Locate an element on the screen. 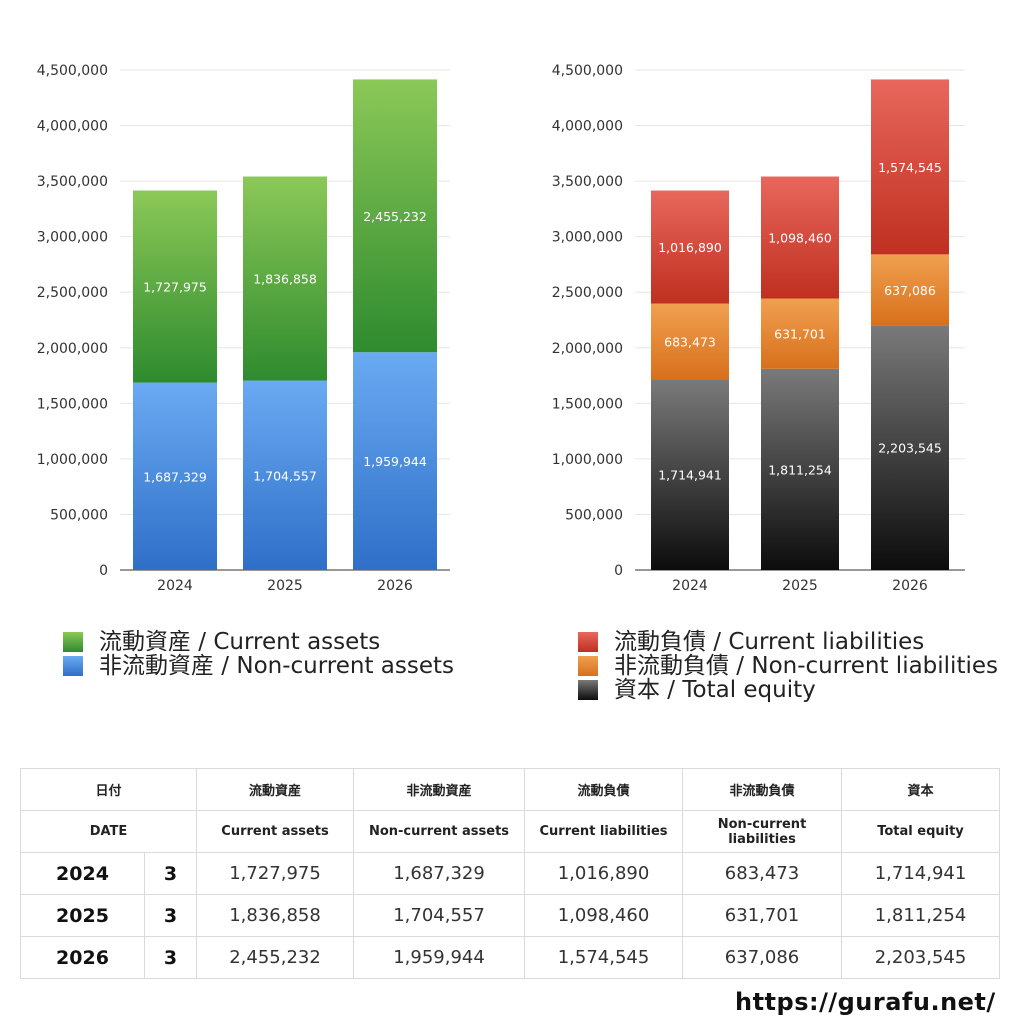 Image resolution: width=1024 pixels, height=1024 pixels. cell-noncurrent-liabilities: 631,701 is located at coordinates (762, 915).